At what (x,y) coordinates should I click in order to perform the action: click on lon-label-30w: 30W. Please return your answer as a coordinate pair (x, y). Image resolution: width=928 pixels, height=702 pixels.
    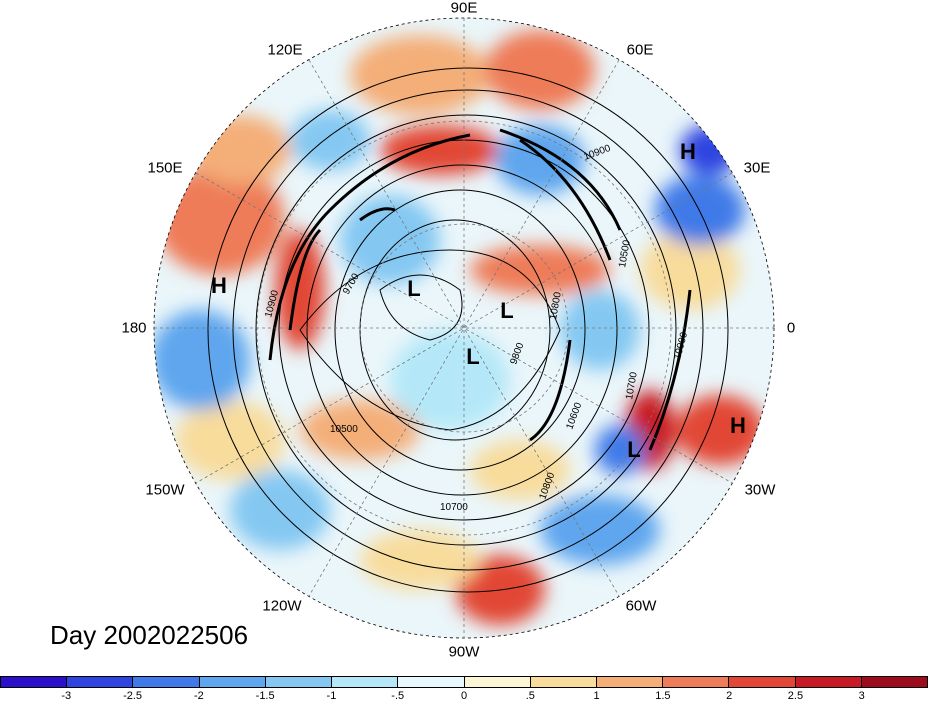
    Looking at the image, I should click on (760, 490).